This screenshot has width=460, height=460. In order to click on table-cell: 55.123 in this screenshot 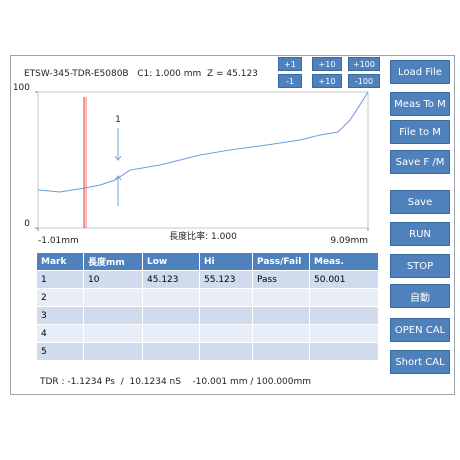, I will do `click(226, 279)`.